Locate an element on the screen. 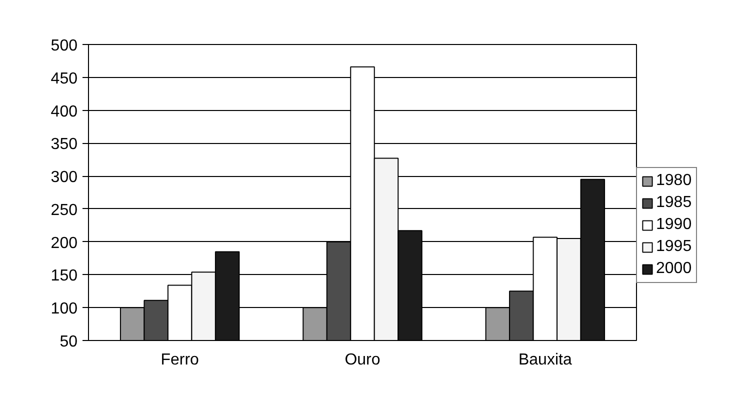 This screenshot has height=404, width=745. legend-label: 1995 is located at coordinates (674, 247).